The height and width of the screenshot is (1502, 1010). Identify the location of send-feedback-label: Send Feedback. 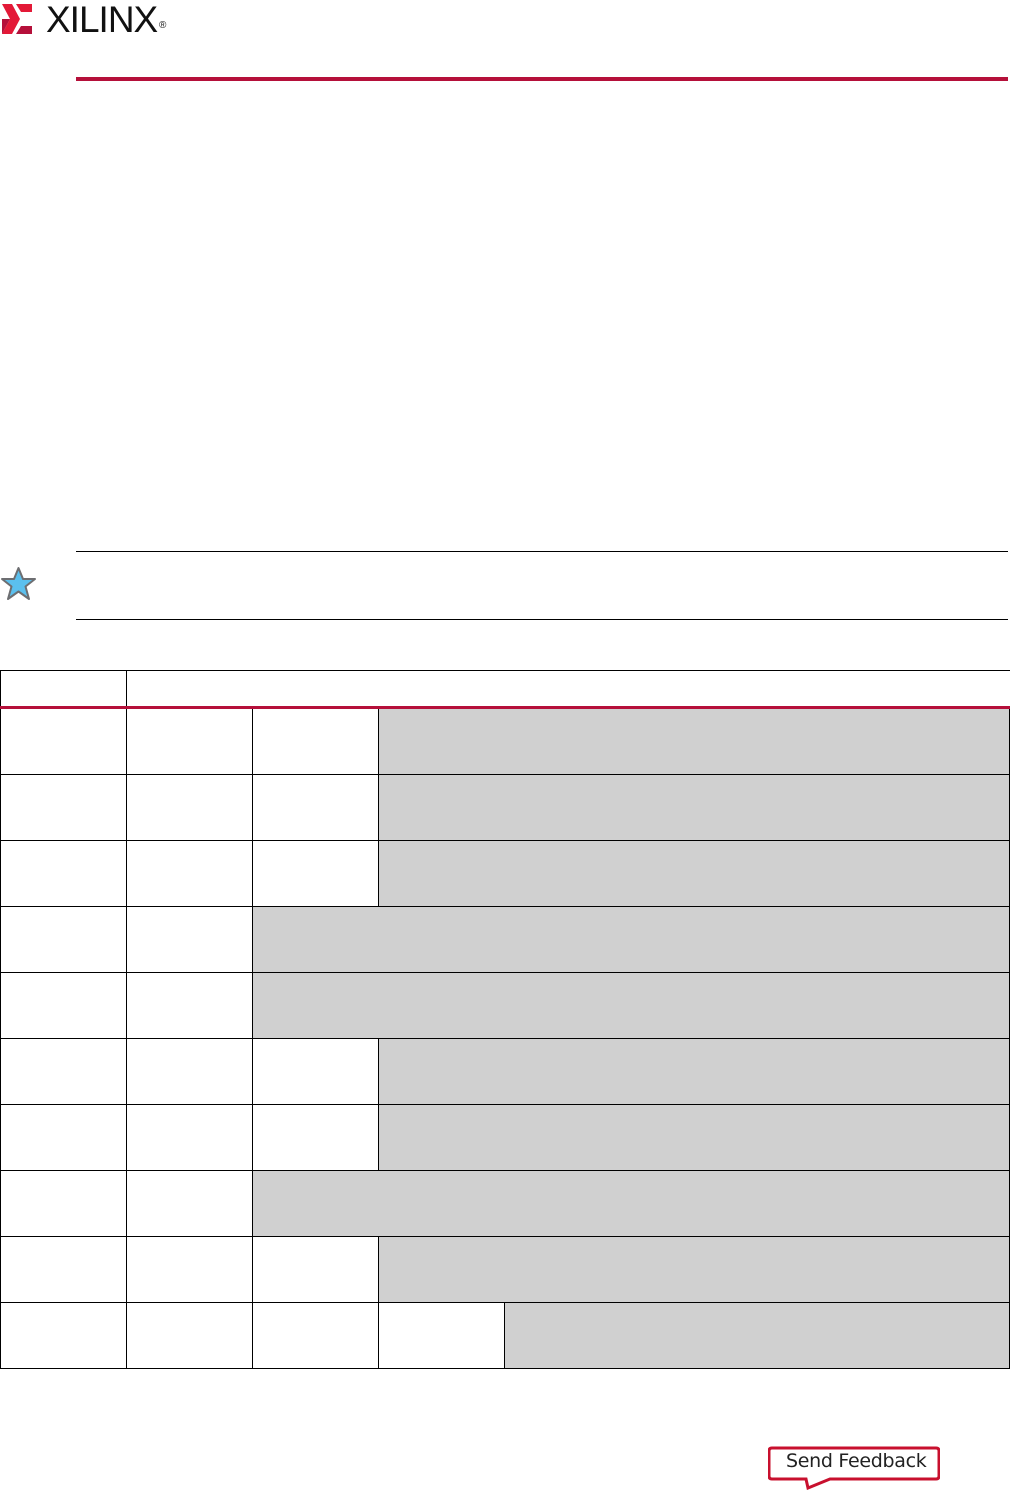
(856, 1461).